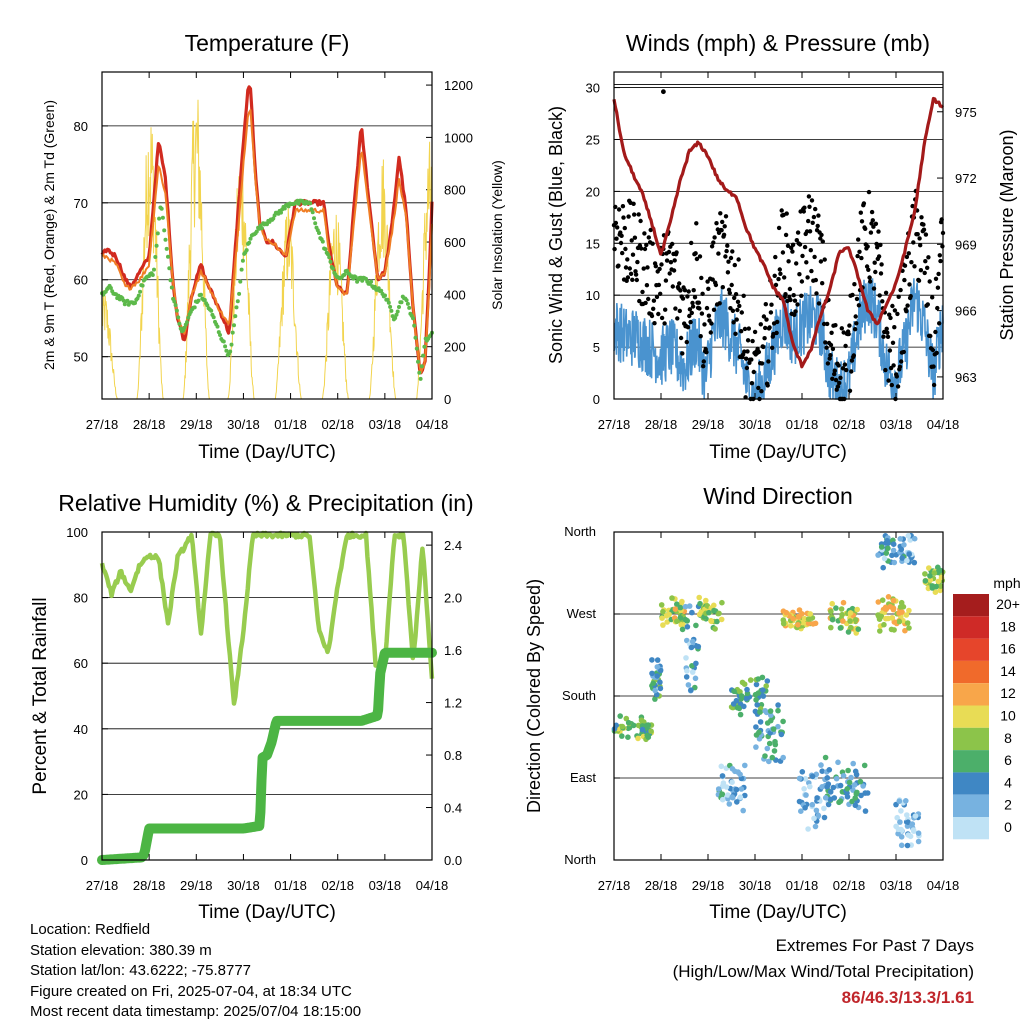 The width and height of the screenshot is (1024, 1024). What do you see at coordinates (267, 241) in the screenshot?
I see `t9m-line` at bounding box center [267, 241].